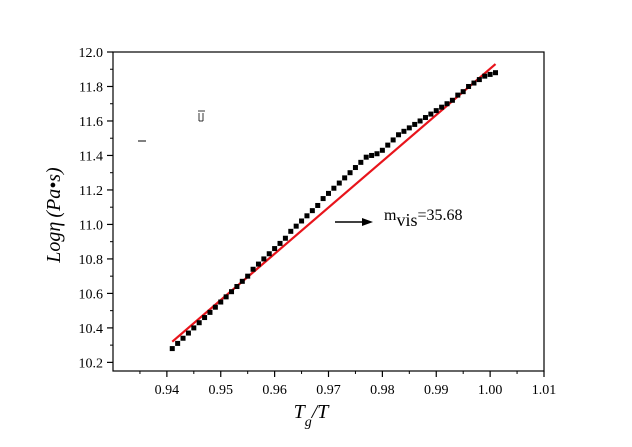 The image size is (632, 447). What do you see at coordinates (54, 215) in the screenshot?
I see `y-axis-title: Logη(Pa•s)` at bounding box center [54, 215].